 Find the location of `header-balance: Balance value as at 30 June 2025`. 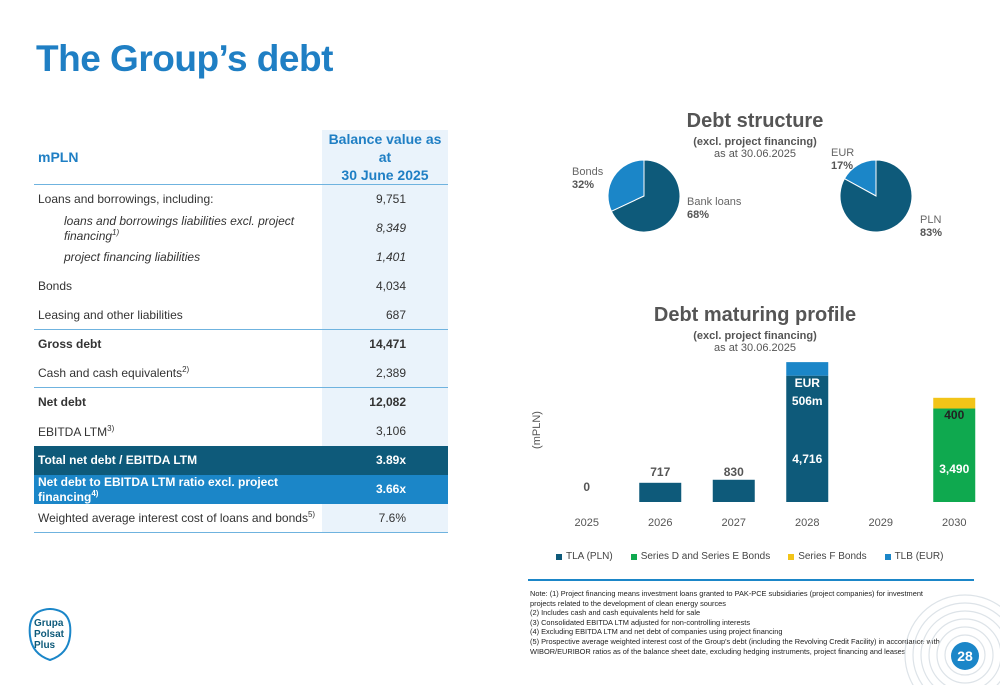

header-balance: Balance value as at 30 June 2025 is located at coordinates (385, 157).